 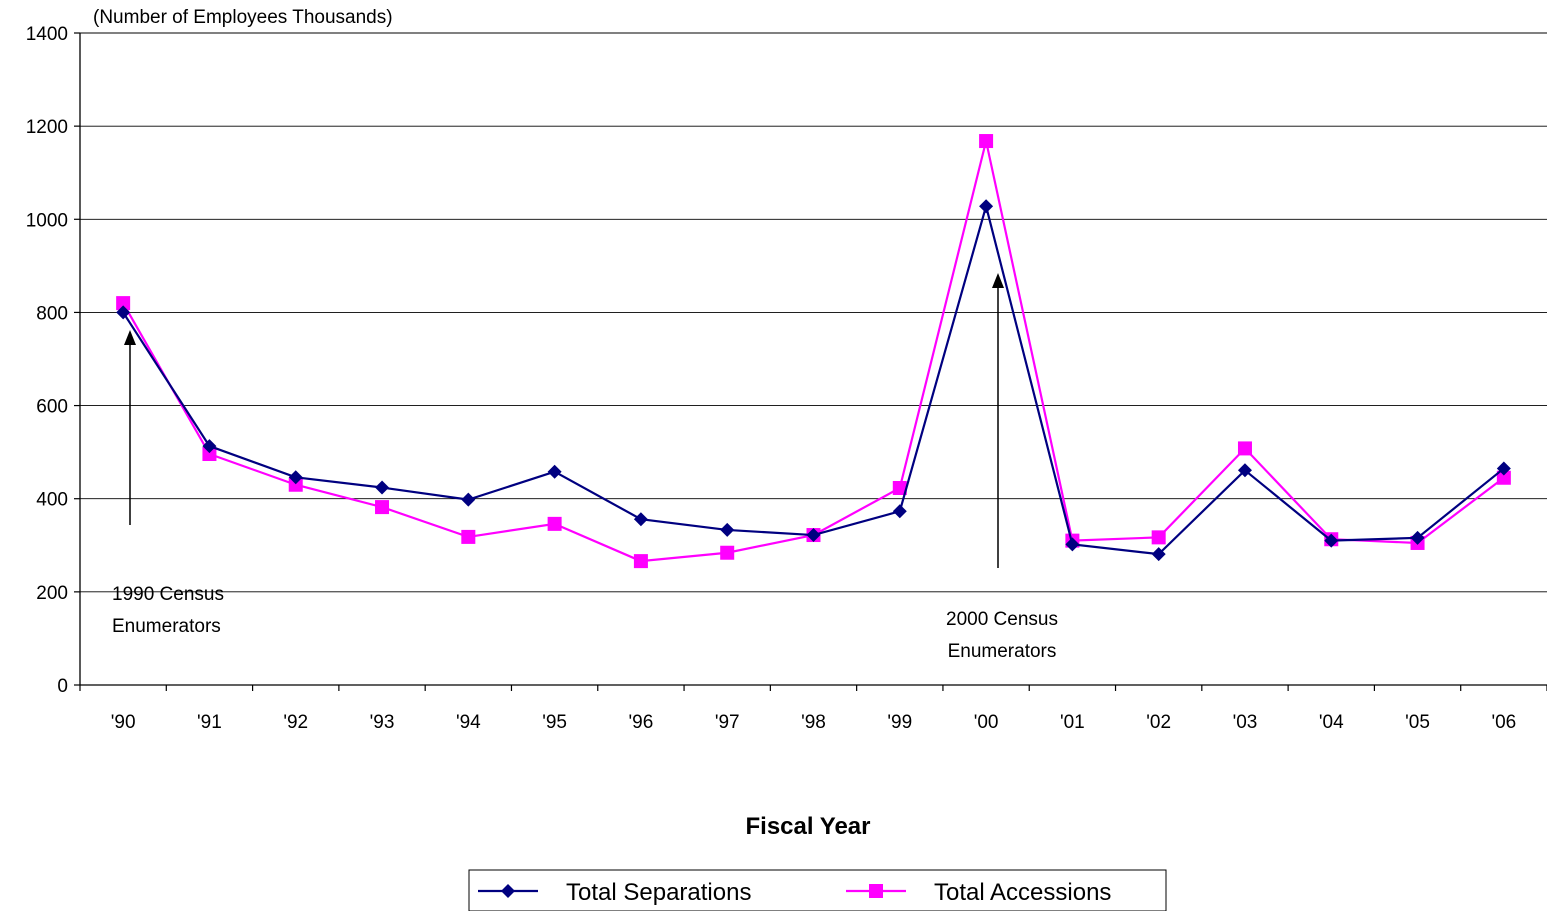 What do you see at coordinates (47, 220) in the screenshot?
I see `y-tick-label: 1000` at bounding box center [47, 220].